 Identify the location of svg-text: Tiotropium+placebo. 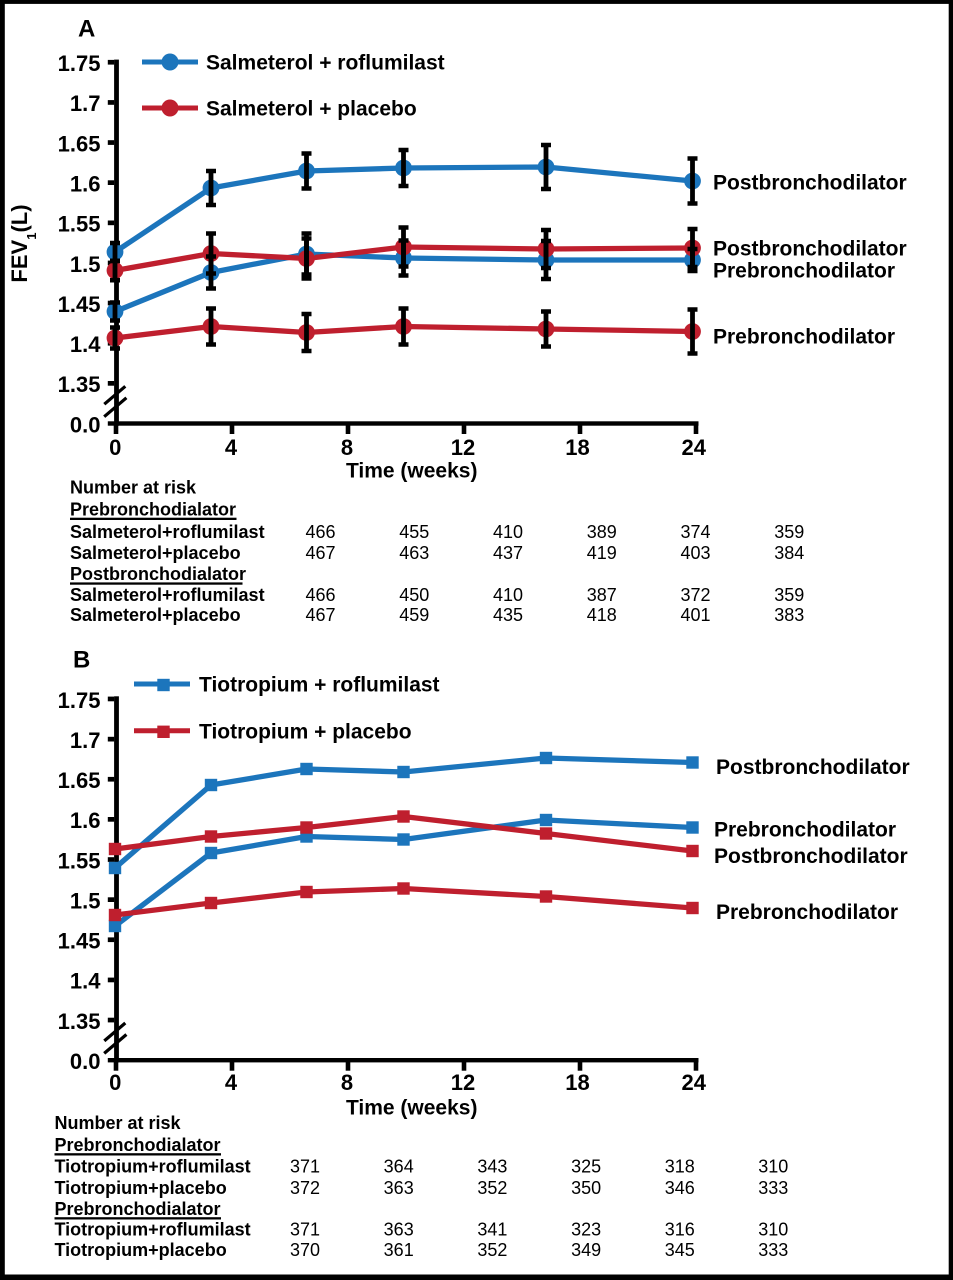
(141, 1188).